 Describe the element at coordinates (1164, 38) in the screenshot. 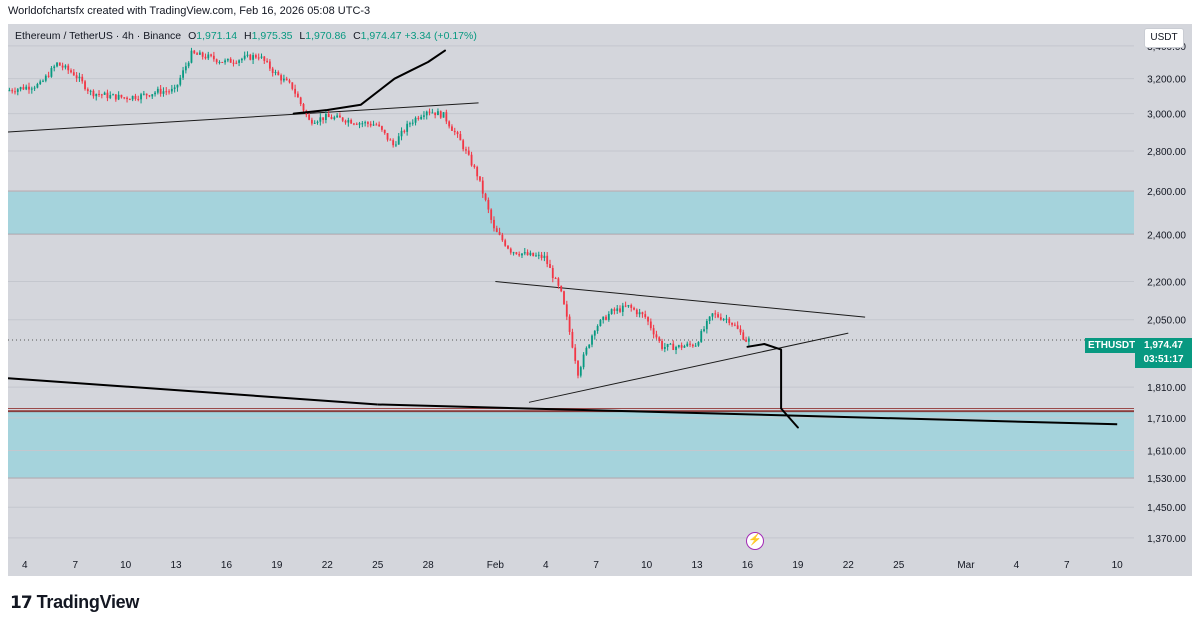

I see `currency-button: USDT` at that location.